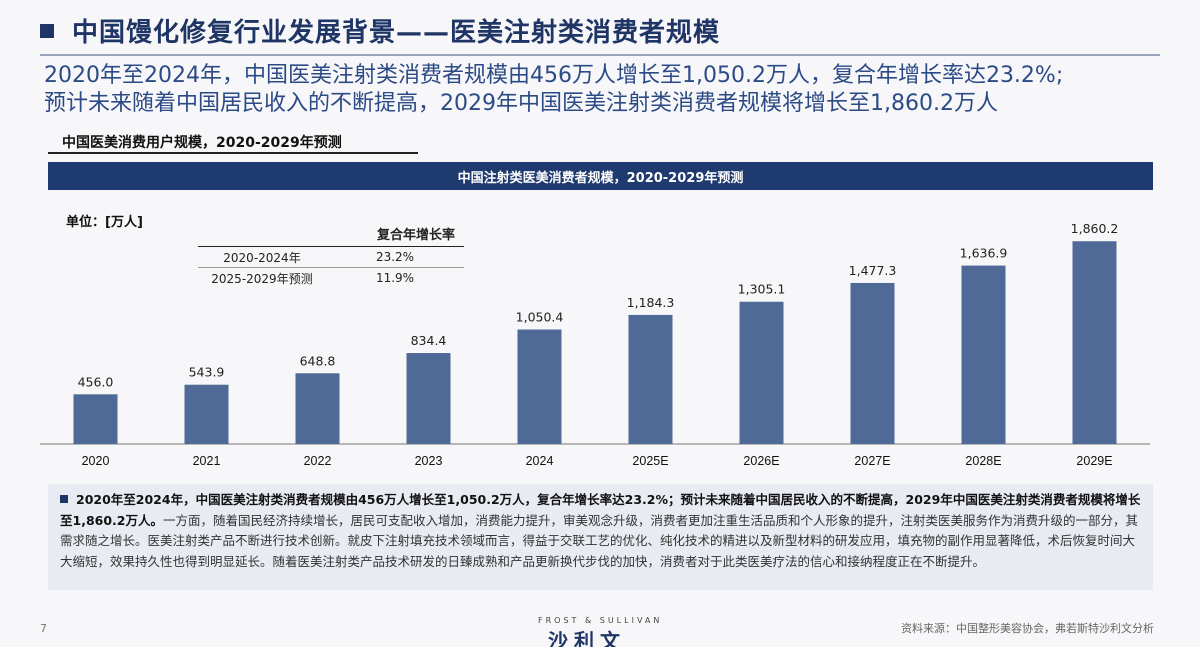 The height and width of the screenshot is (647, 1200). I want to click on x-tick-2023: 2023, so click(429, 461).